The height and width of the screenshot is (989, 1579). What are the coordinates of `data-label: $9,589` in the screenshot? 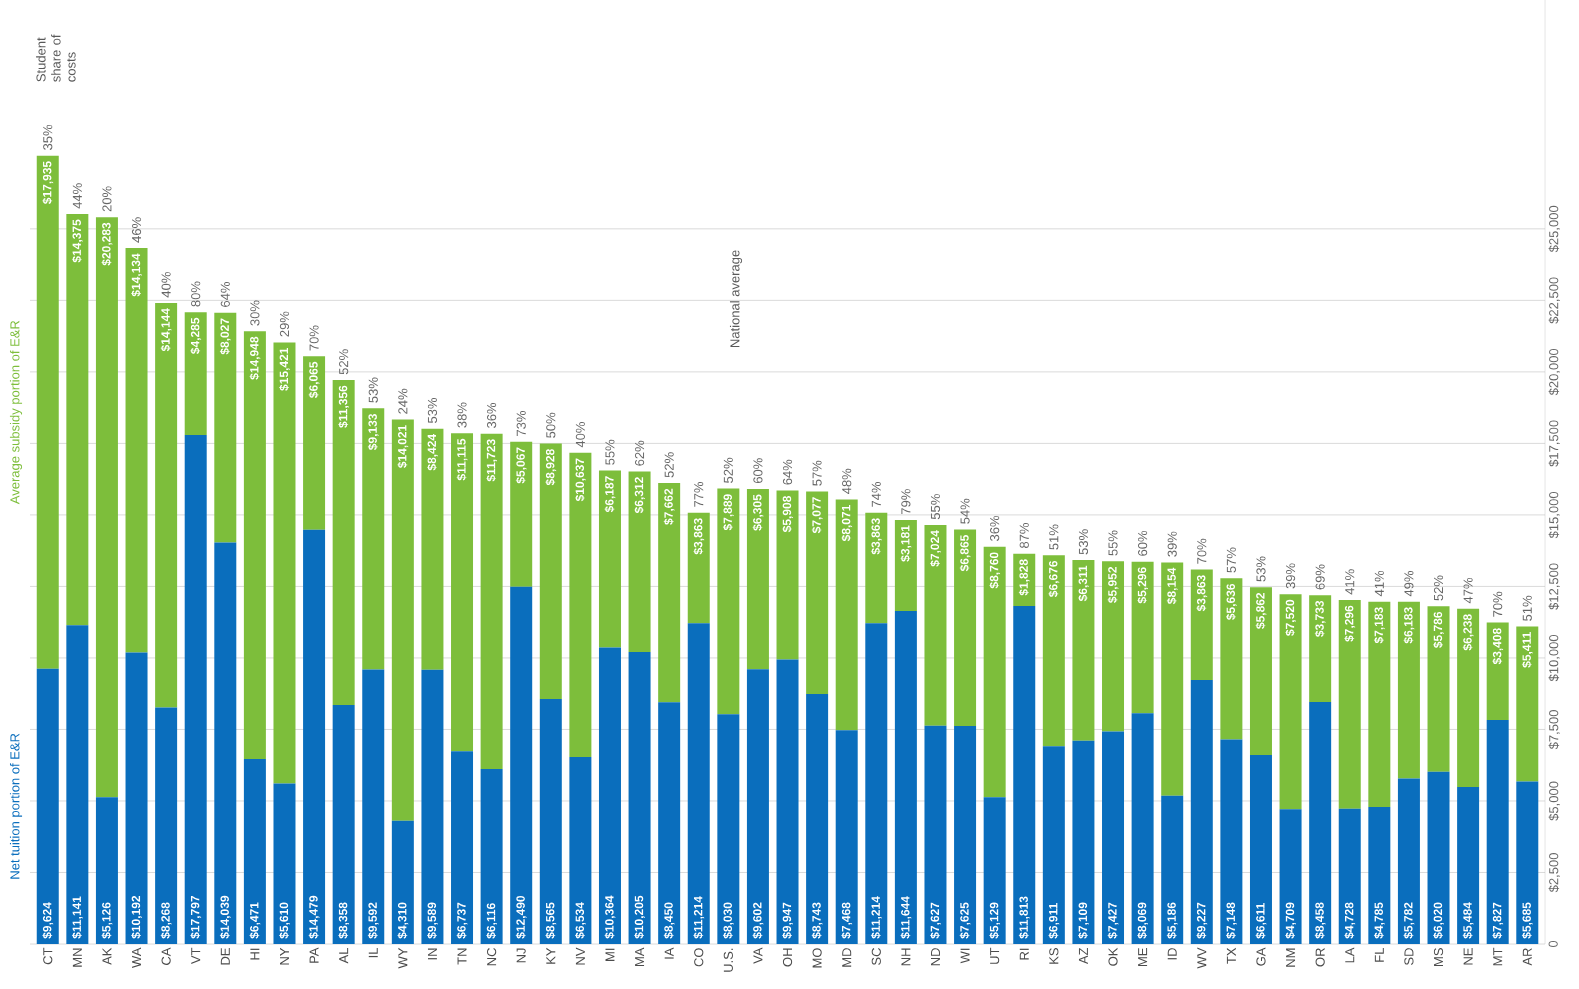 It's located at (432, 920).